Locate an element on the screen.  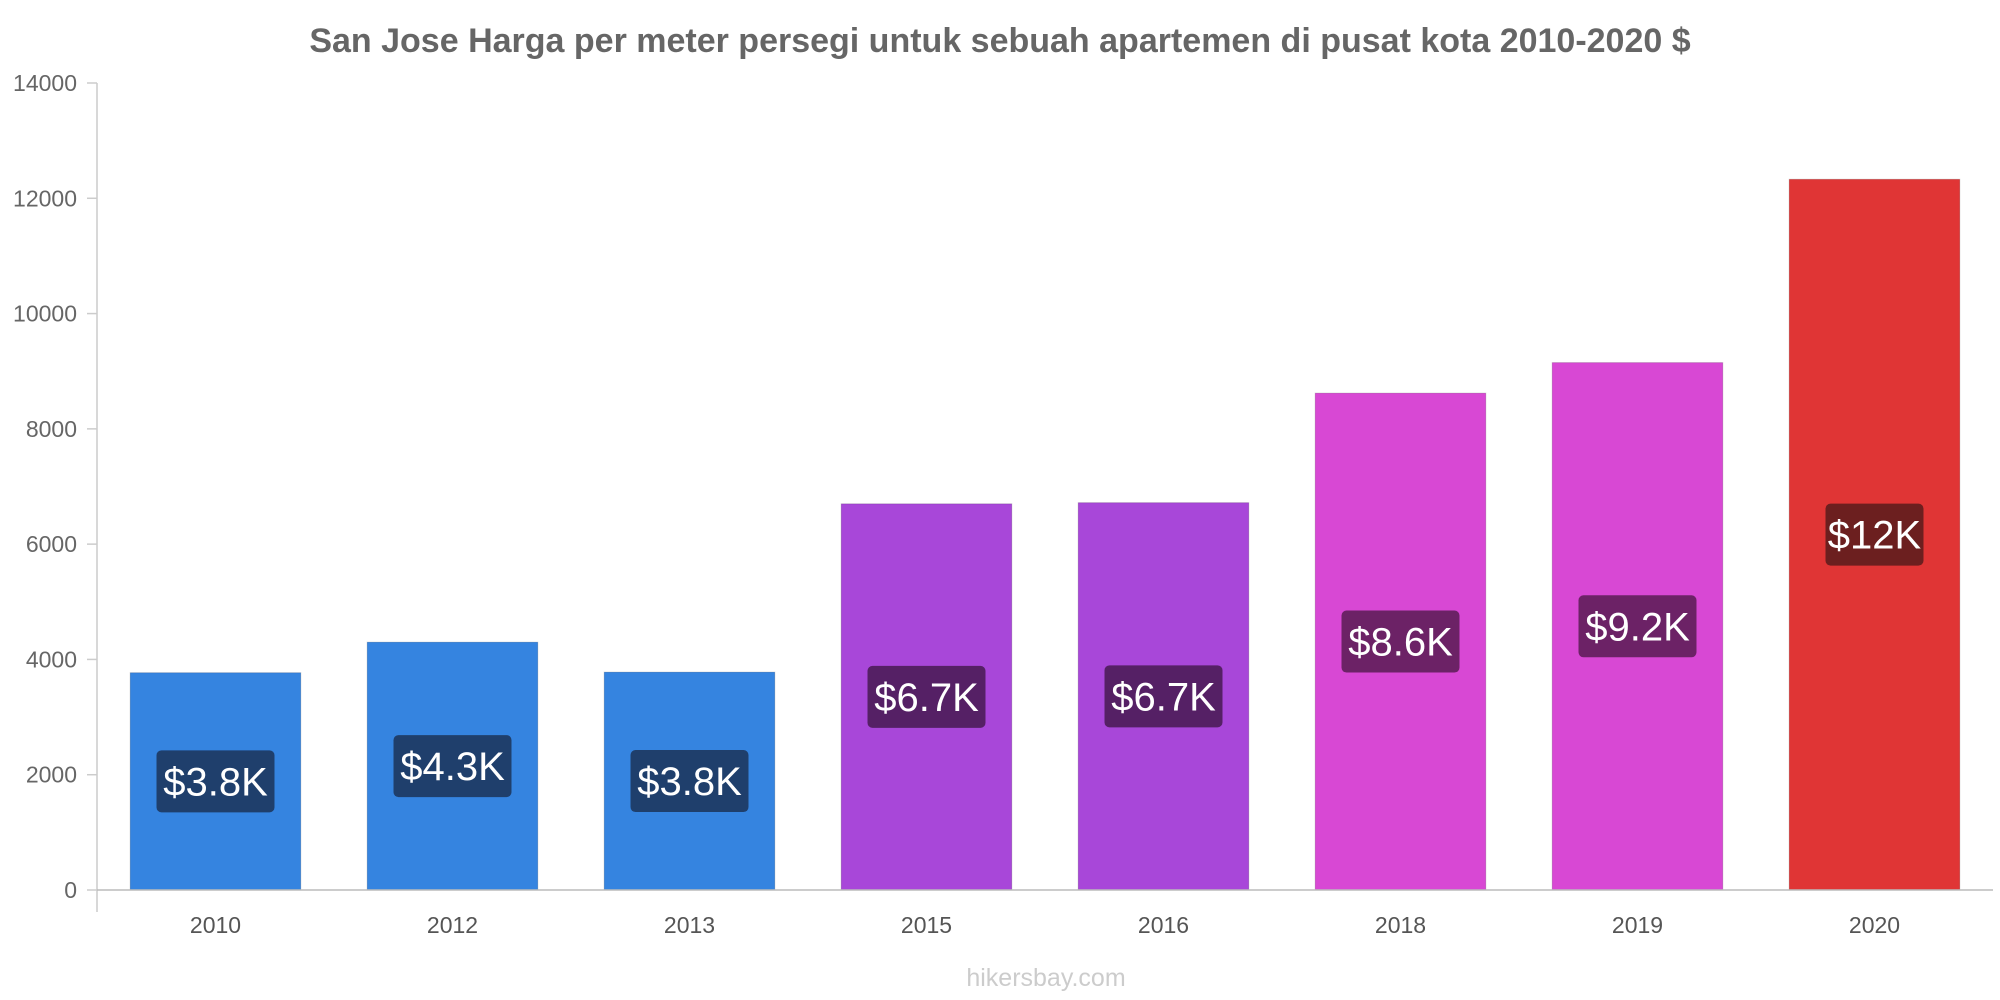
value-label: $8.6K is located at coordinates (1400, 643).